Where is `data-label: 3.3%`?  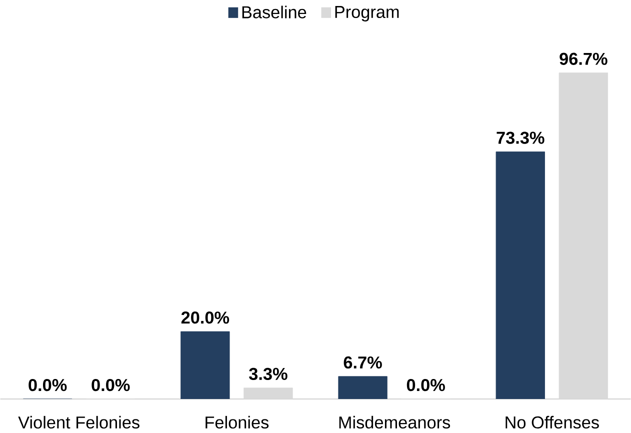 data-label: 3.3% is located at coordinates (268, 374).